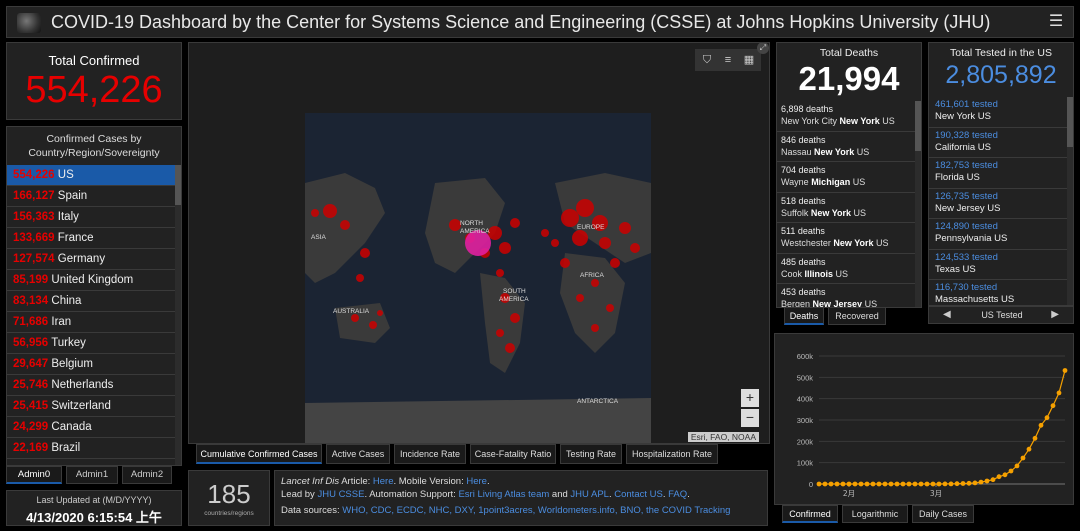 The height and width of the screenshot is (531, 1080). What do you see at coordinates (259, 454) in the screenshot?
I see `tab-cumulative-confirmed: Cumulative Confirmed Cases` at bounding box center [259, 454].